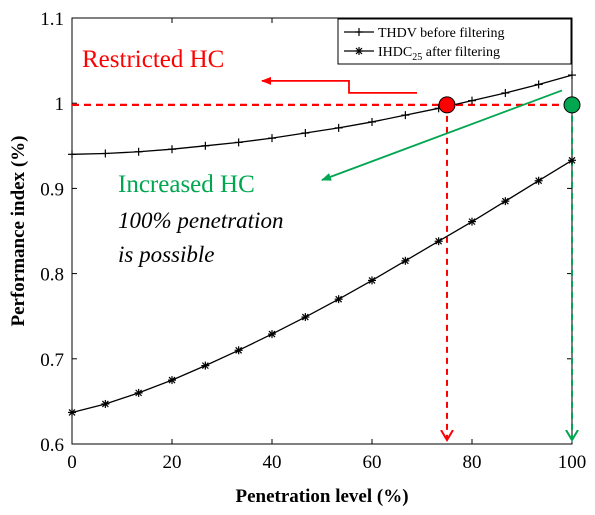 The image size is (595, 515). I want to click on x-tick-label: 20, so click(172, 462).